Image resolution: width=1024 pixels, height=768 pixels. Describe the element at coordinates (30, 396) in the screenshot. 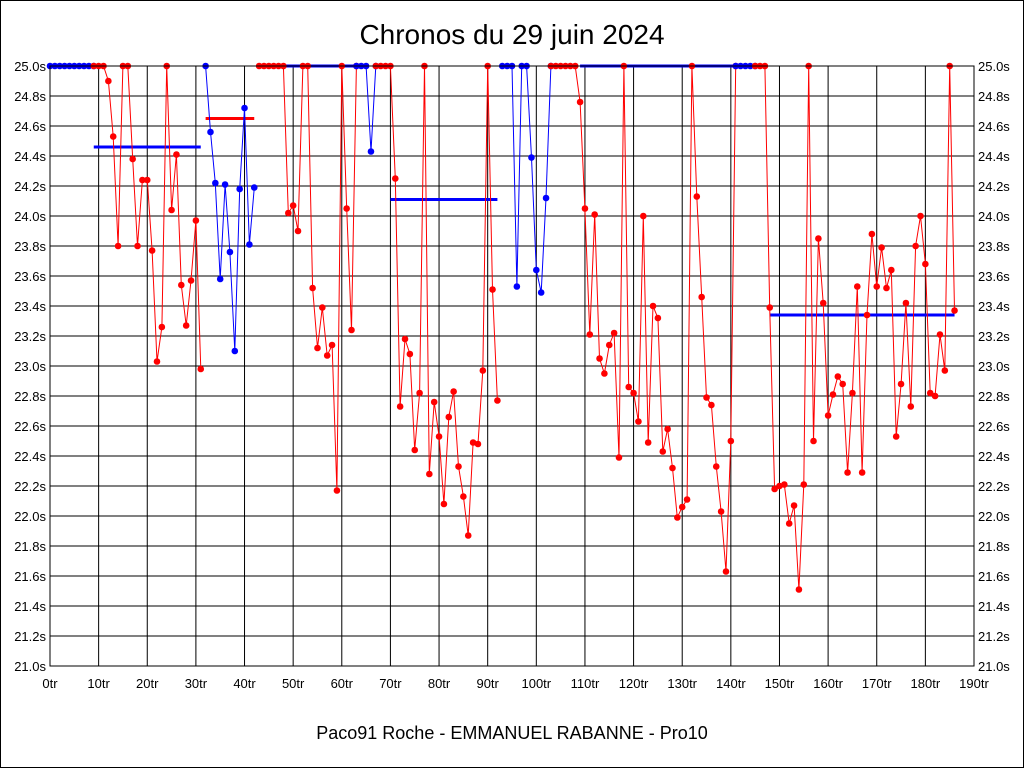

I see `y-tick-label-left: 22.8s` at that location.